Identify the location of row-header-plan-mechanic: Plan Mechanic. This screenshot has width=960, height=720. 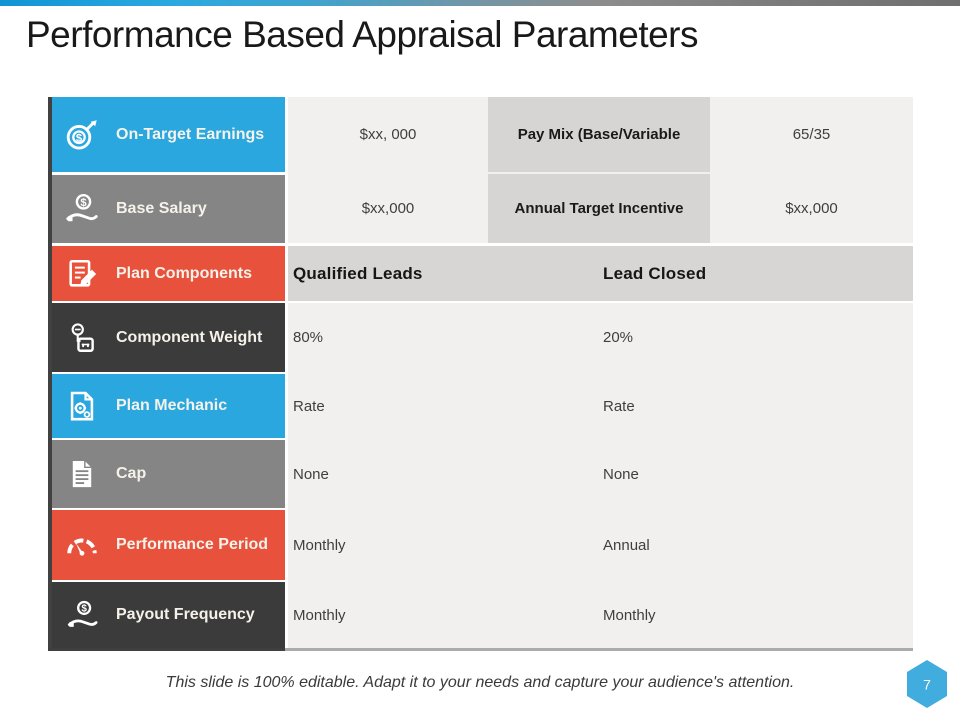
(168, 406).